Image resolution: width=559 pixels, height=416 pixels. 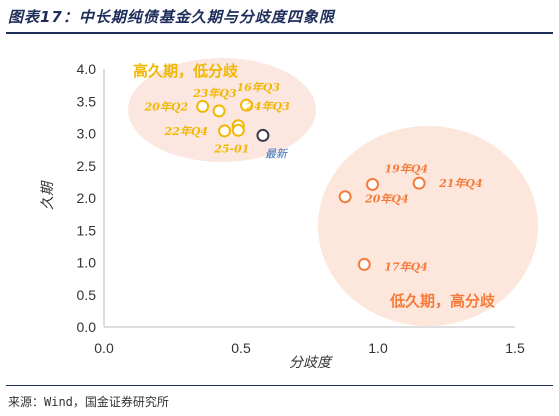 What do you see at coordinates (87, 198) in the screenshot?
I see `y-tick-label: 2.0` at bounding box center [87, 198].